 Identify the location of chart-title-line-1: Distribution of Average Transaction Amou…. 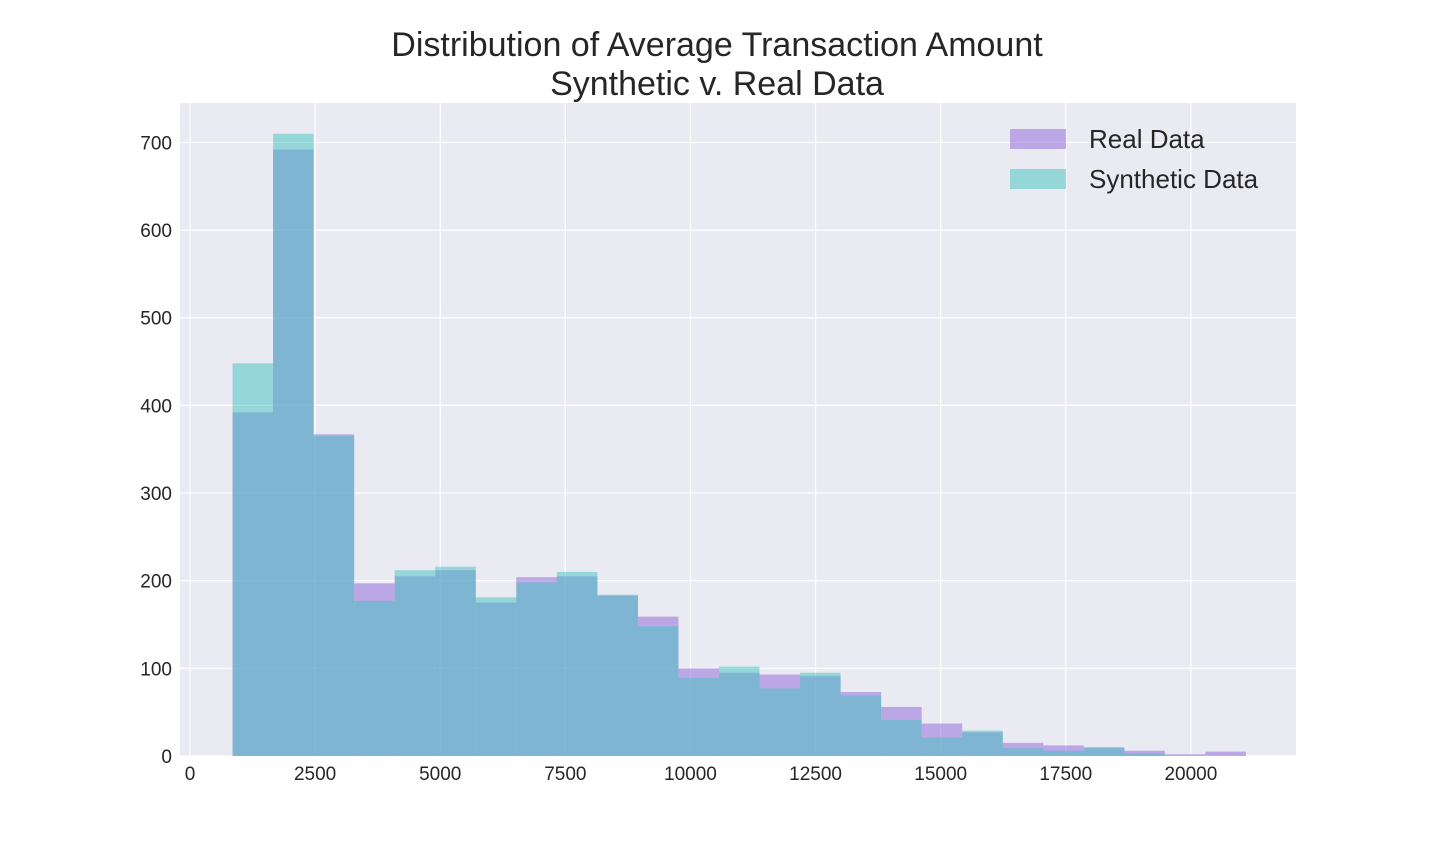
(717, 45).